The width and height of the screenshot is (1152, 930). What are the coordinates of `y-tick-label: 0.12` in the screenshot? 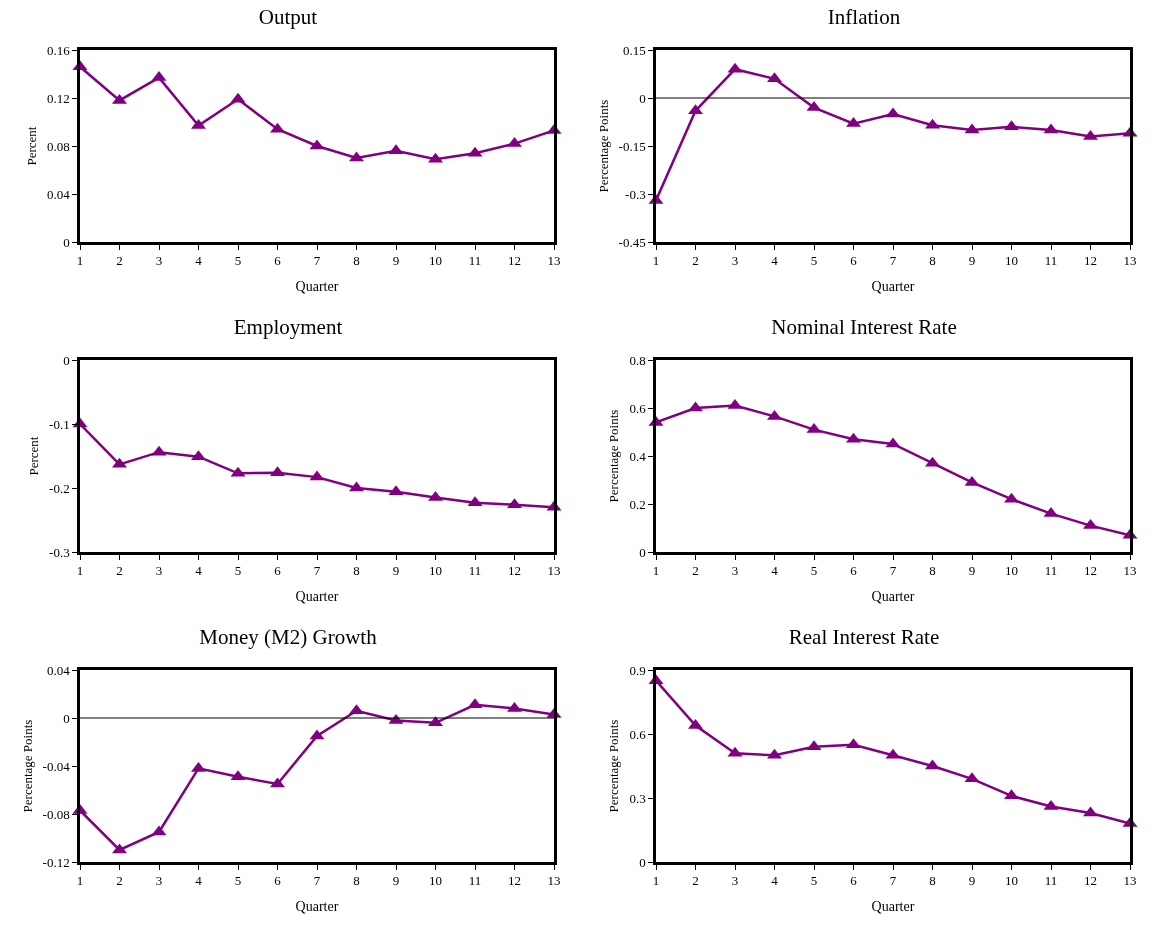 It's located at (58, 98).